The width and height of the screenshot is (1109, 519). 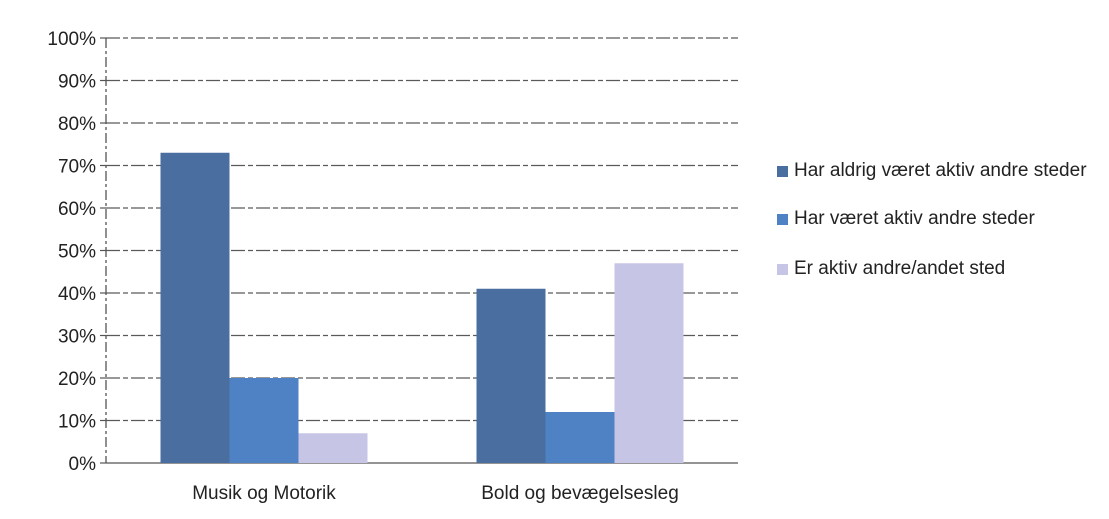 I want to click on legend-item: Har været aktiv andre steder, so click(x=942, y=219).